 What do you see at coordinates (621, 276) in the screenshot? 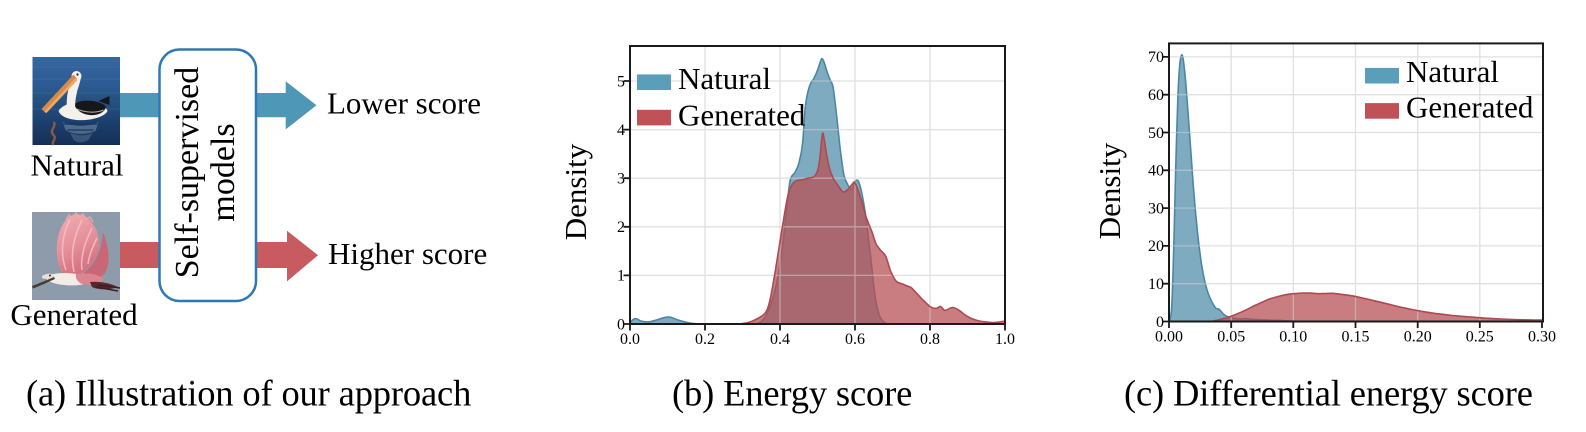
I see `svg-text: 1` at bounding box center [621, 276].